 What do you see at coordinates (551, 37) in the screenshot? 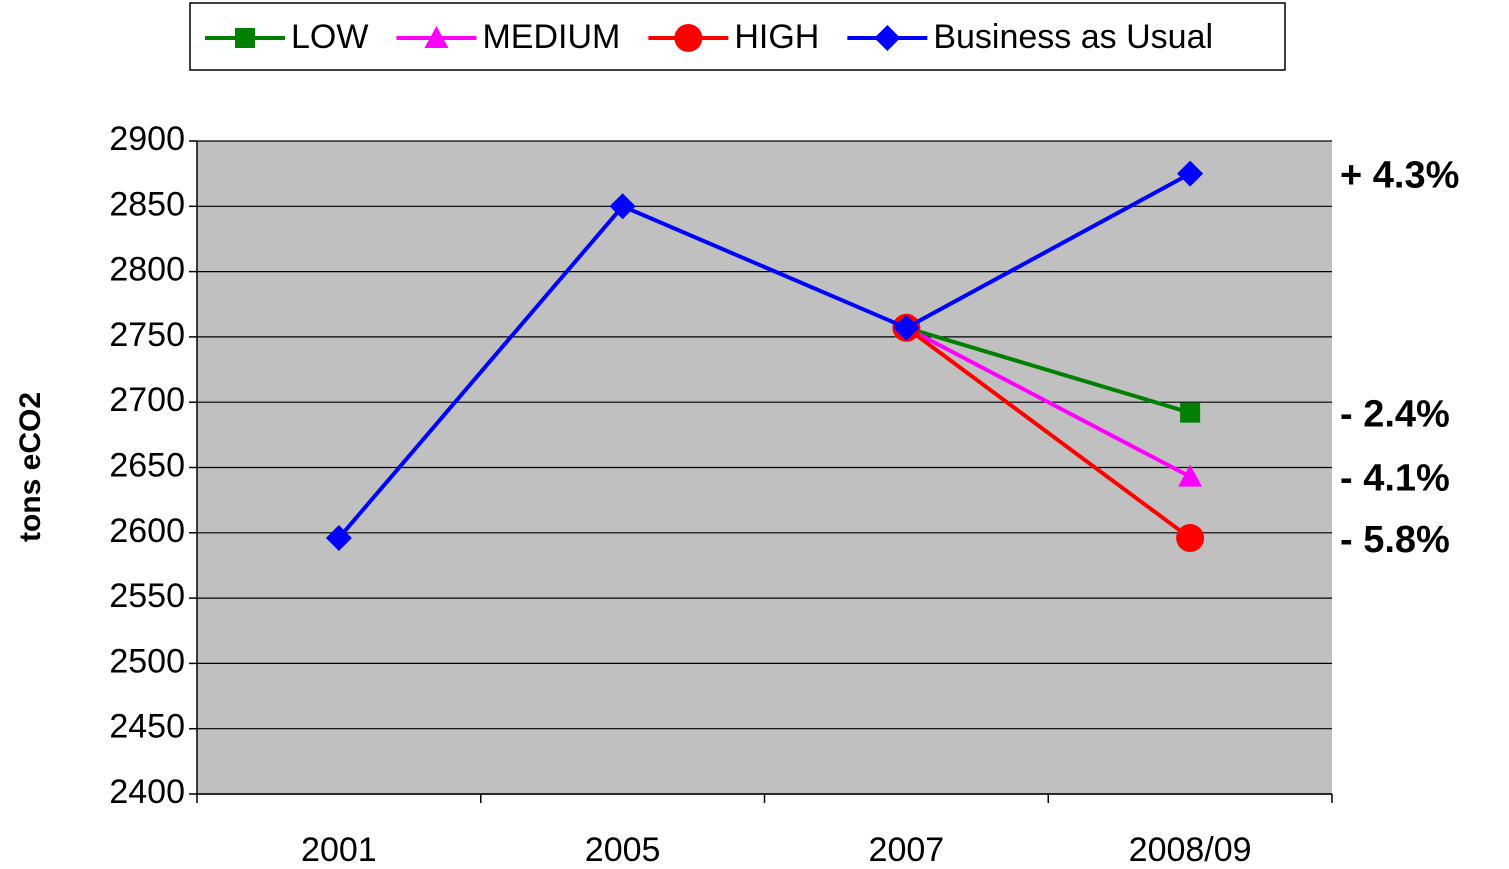
I see `legend-label: MEDIUM` at bounding box center [551, 37].